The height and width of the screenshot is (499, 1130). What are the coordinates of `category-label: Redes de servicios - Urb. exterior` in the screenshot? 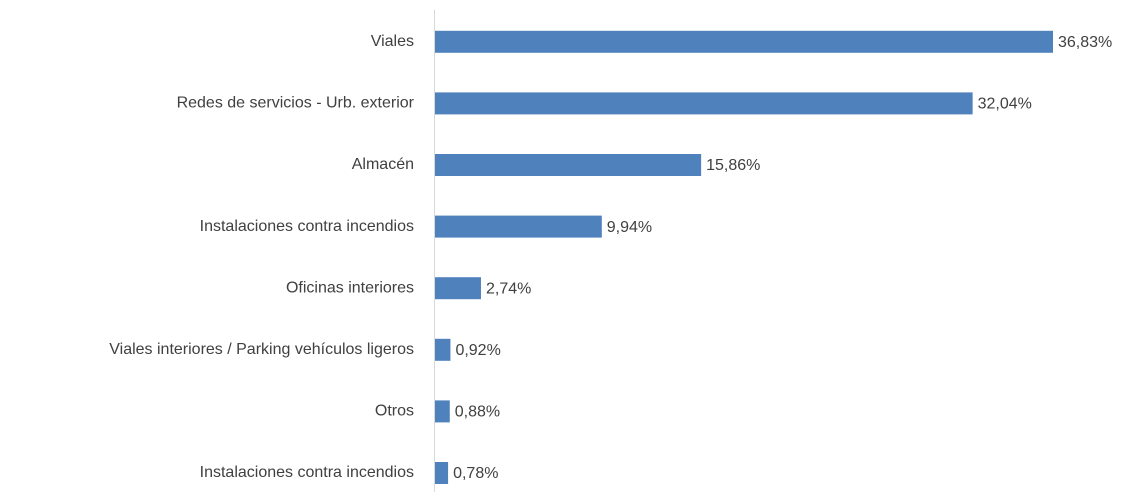 It's located at (296, 103).